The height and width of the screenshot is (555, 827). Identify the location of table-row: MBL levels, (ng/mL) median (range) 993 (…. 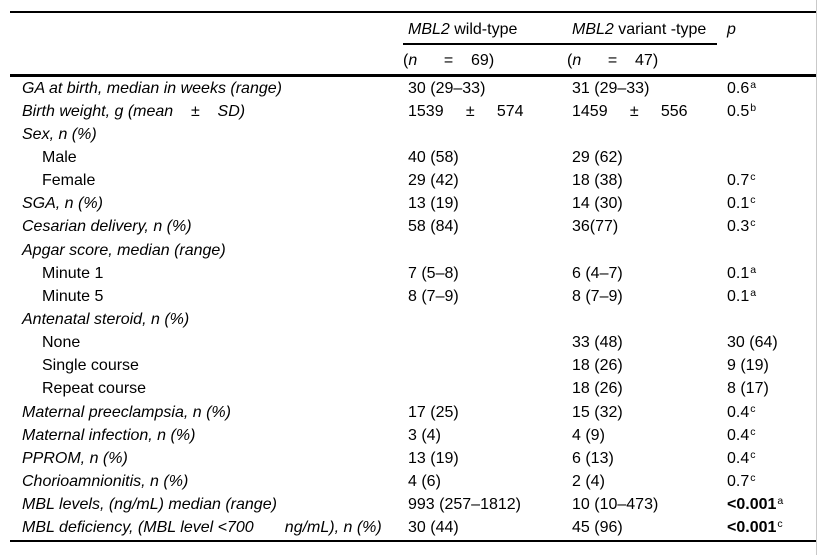
(419, 505).